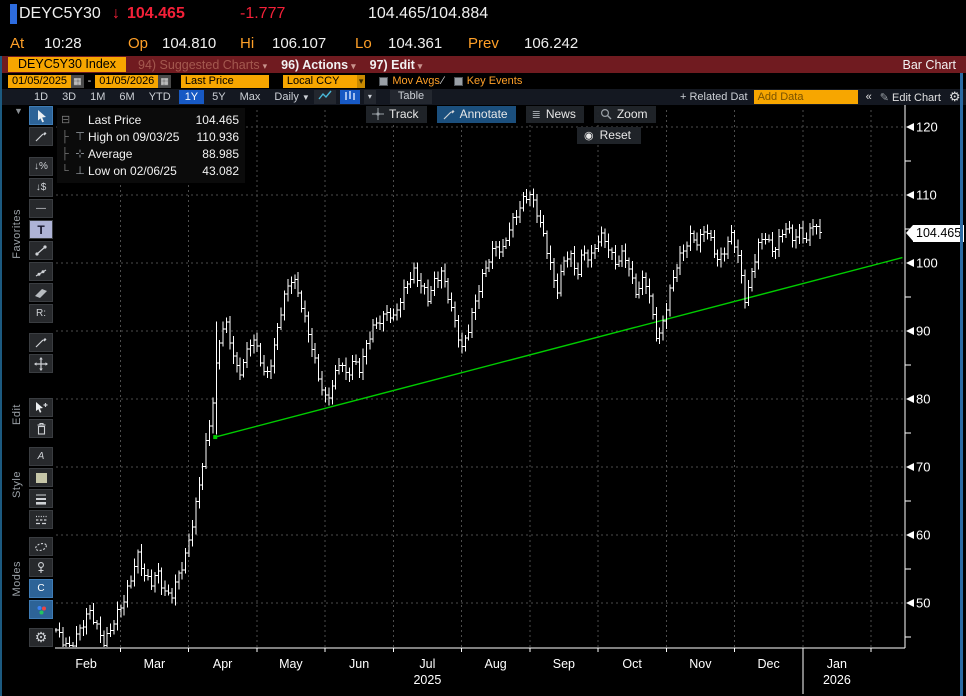  Describe the element at coordinates (369, 97) in the screenshot. I see `chart-type-dropdown-icon: ▾` at that location.